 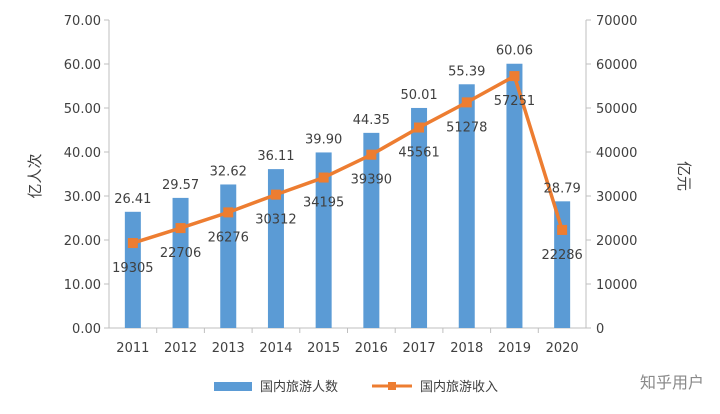 I want to click on line-value-label: 26276, so click(x=228, y=237).